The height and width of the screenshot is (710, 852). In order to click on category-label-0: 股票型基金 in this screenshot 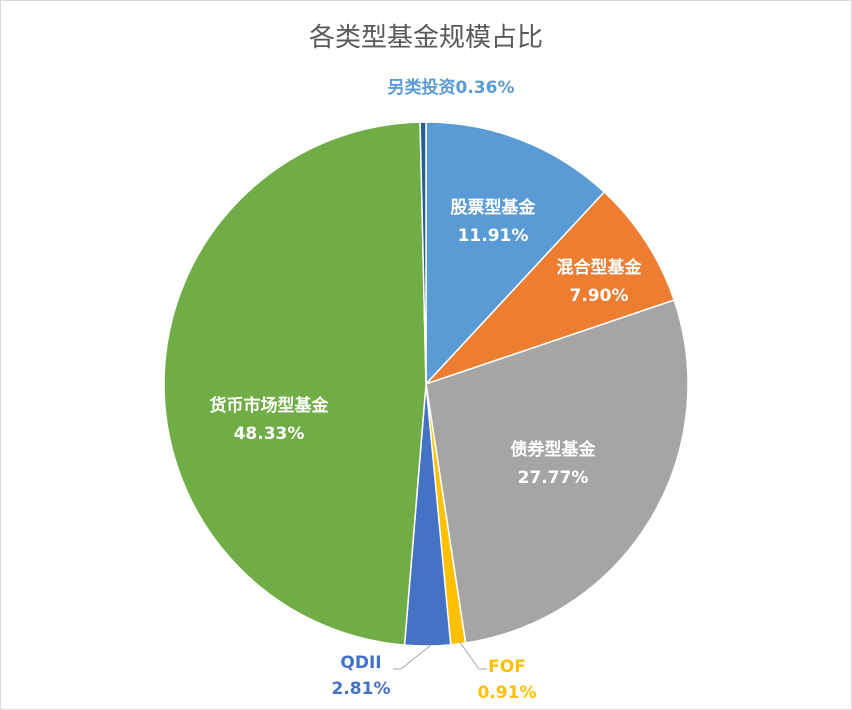, I will do `click(494, 207)`.